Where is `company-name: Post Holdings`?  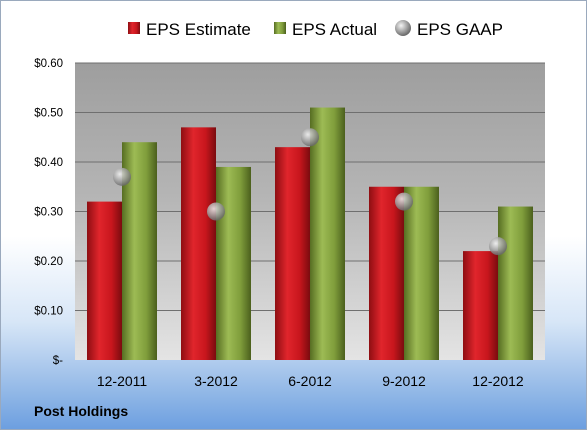
company-name: Post Holdings is located at coordinates (81, 411).